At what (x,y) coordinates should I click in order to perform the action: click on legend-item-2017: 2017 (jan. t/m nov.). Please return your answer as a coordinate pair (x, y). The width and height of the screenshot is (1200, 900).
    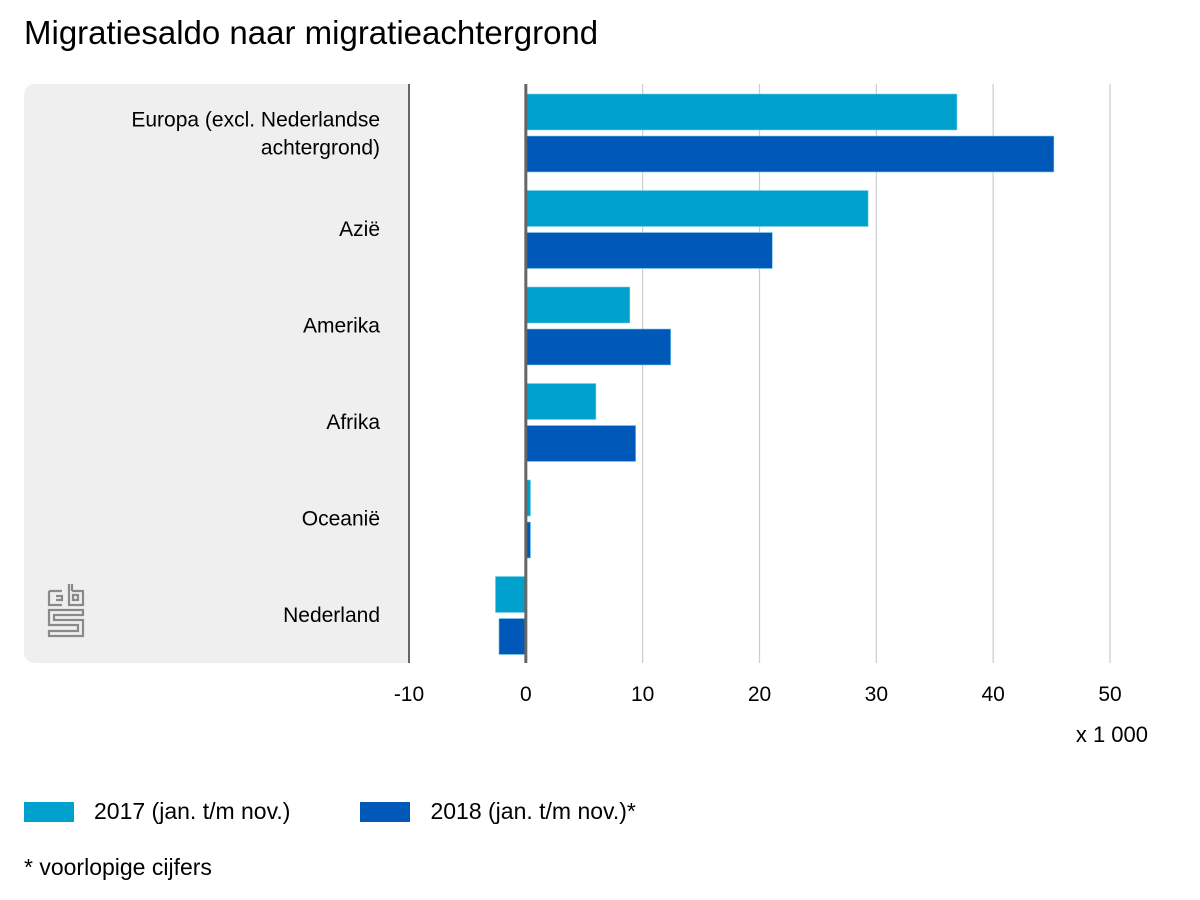
    Looking at the image, I should click on (157, 811).